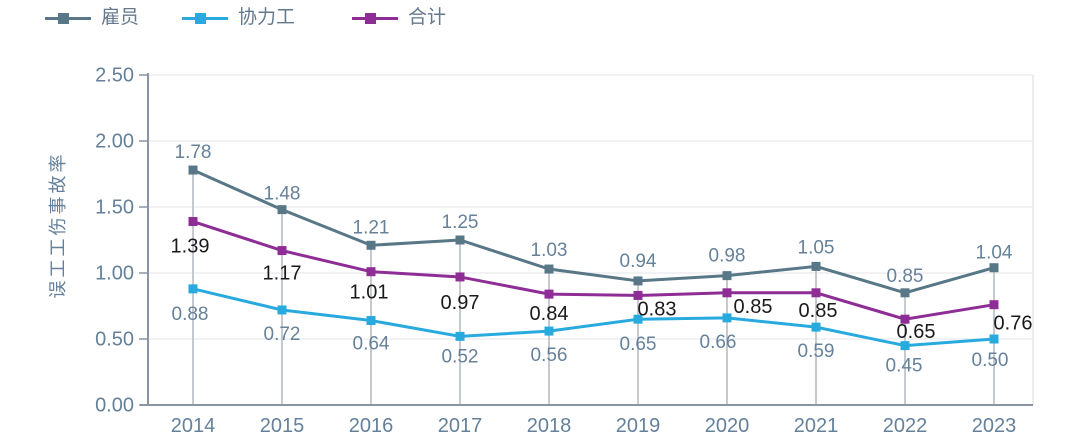 This screenshot has width=1065, height=443. What do you see at coordinates (718, 342) in the screenshot?
I see `value-label-contractor: 0.66` at bounding box center [718, 342].